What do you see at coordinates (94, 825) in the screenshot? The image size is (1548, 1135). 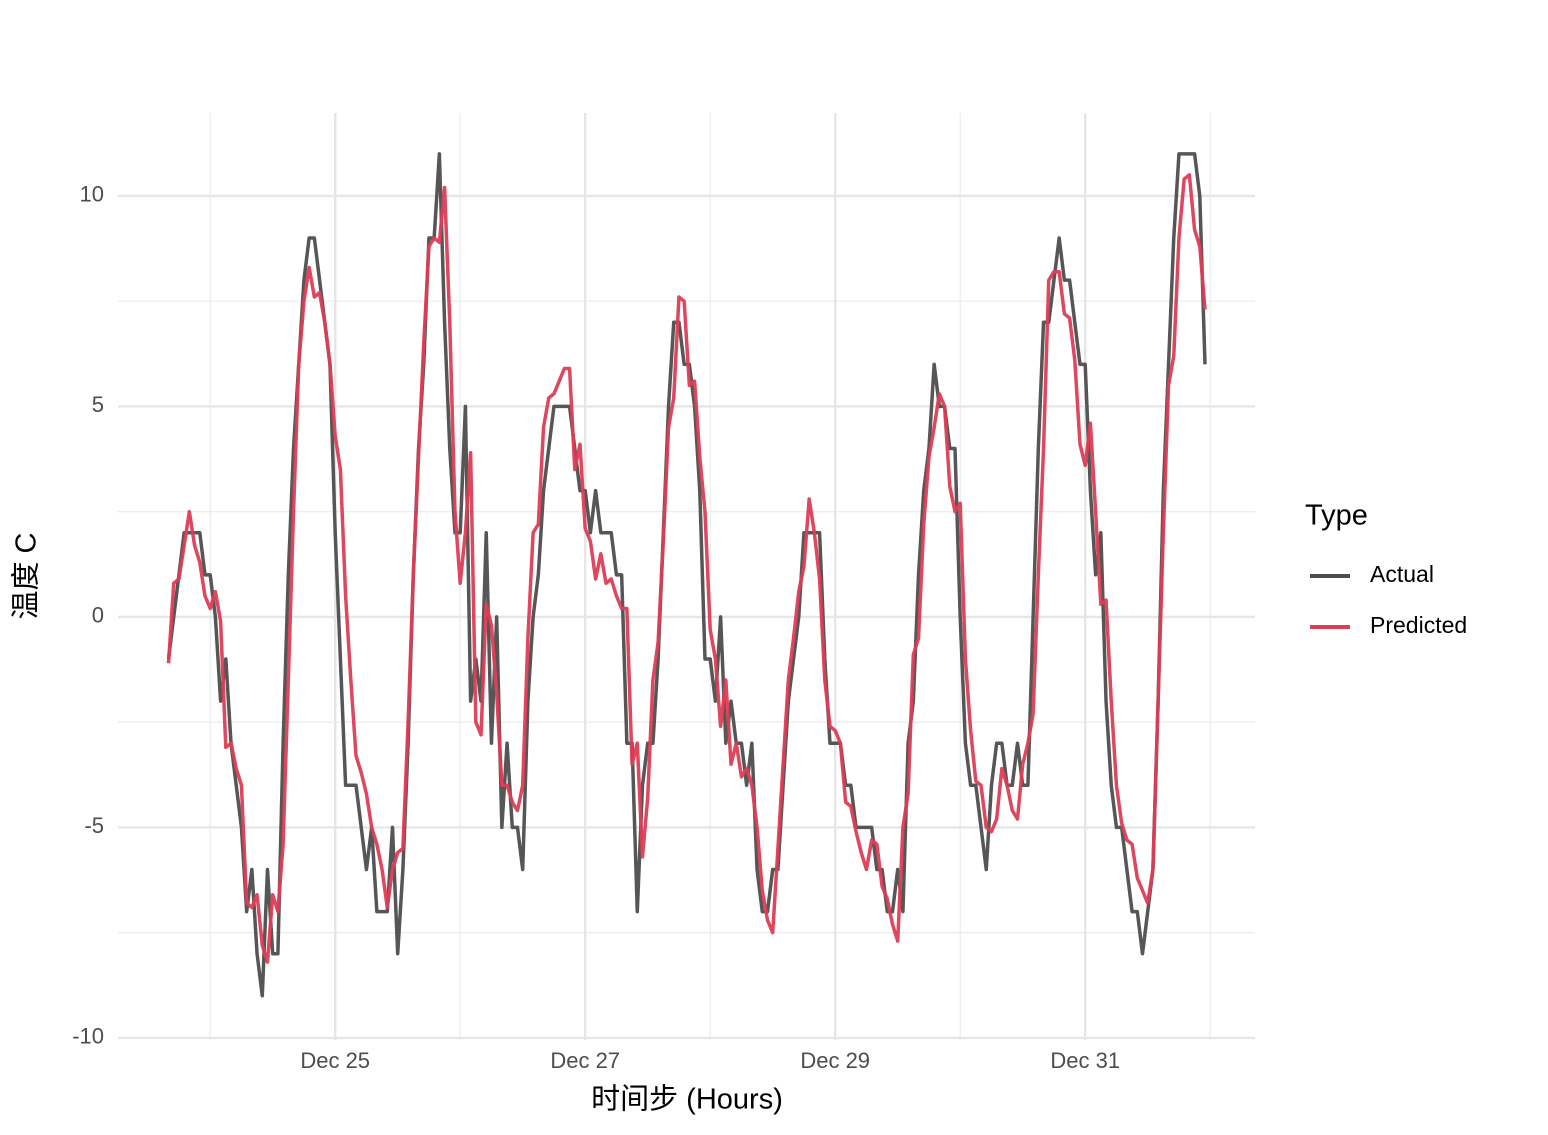 I see `y-tick-label: -5` at bounding box center [94, 825].